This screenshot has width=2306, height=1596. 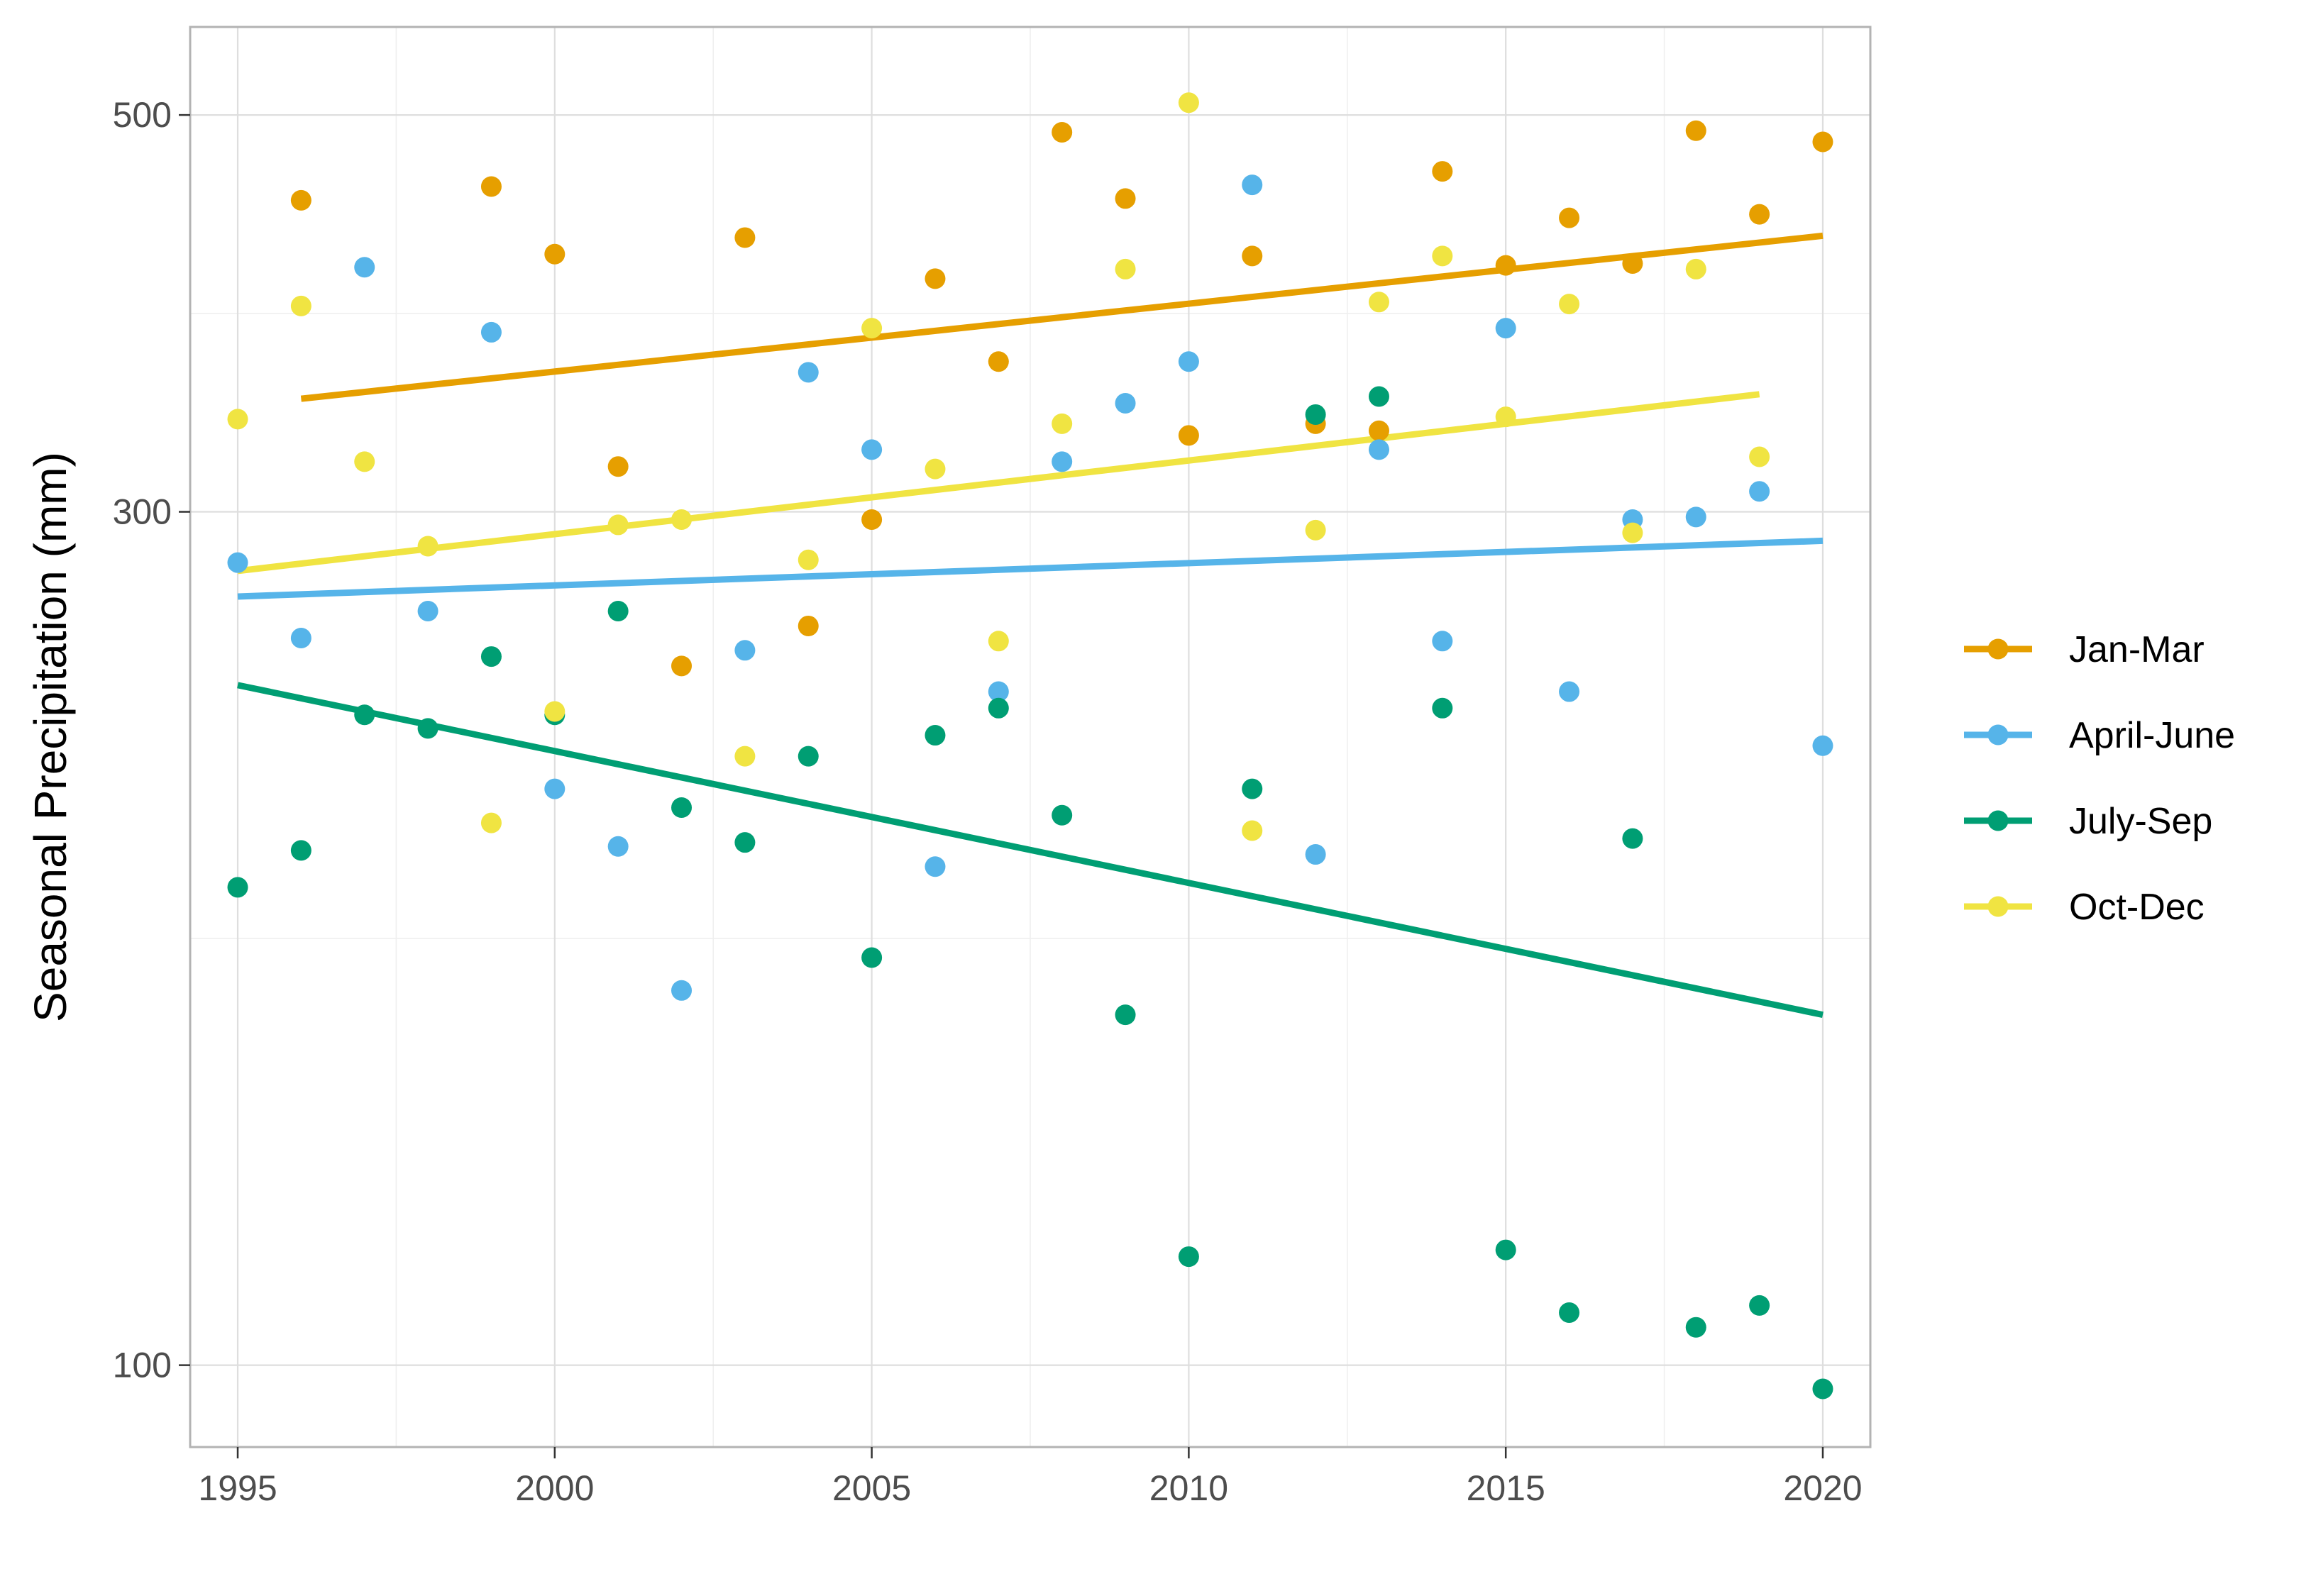 What do you see at coordinates (872, 1488) in the screenshot?
I see `x-tick-label: 2005` at bounding box center [872, 1488].